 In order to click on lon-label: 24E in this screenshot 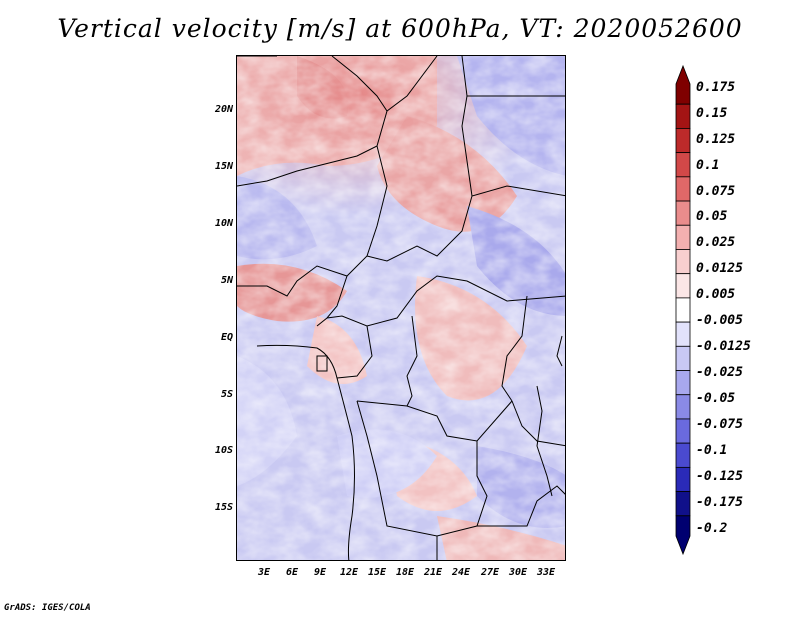, I will do `click(461, 572)`.